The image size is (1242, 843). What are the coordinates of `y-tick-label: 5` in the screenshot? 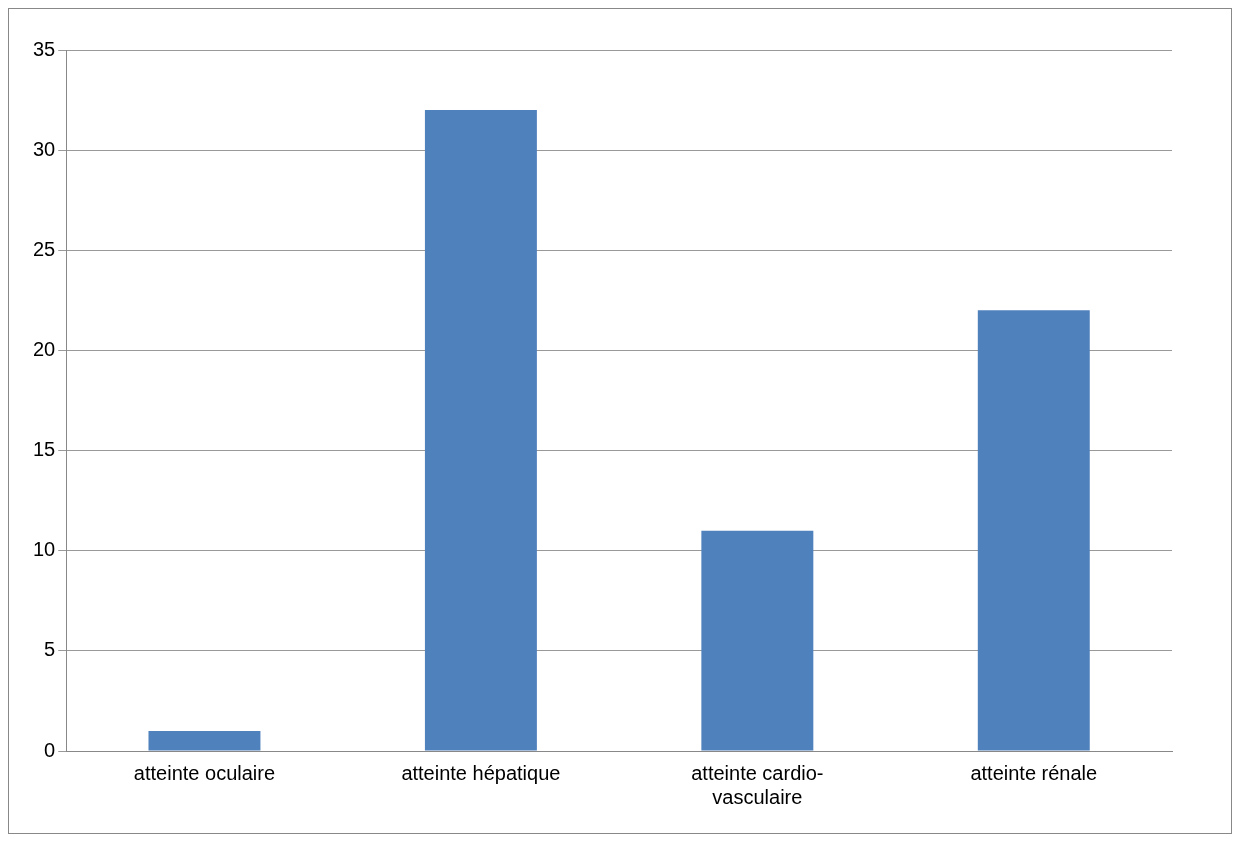 It's located at (50, 649).